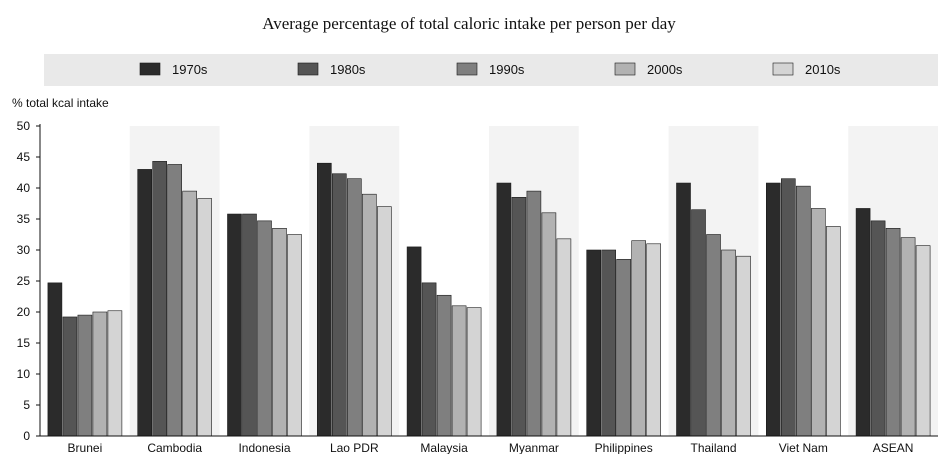 This screenshot has height=454, width=938. Describe the element at coordinates (429, 359) in the screenshot. I see `bar-1980s-malaysia` at that location.